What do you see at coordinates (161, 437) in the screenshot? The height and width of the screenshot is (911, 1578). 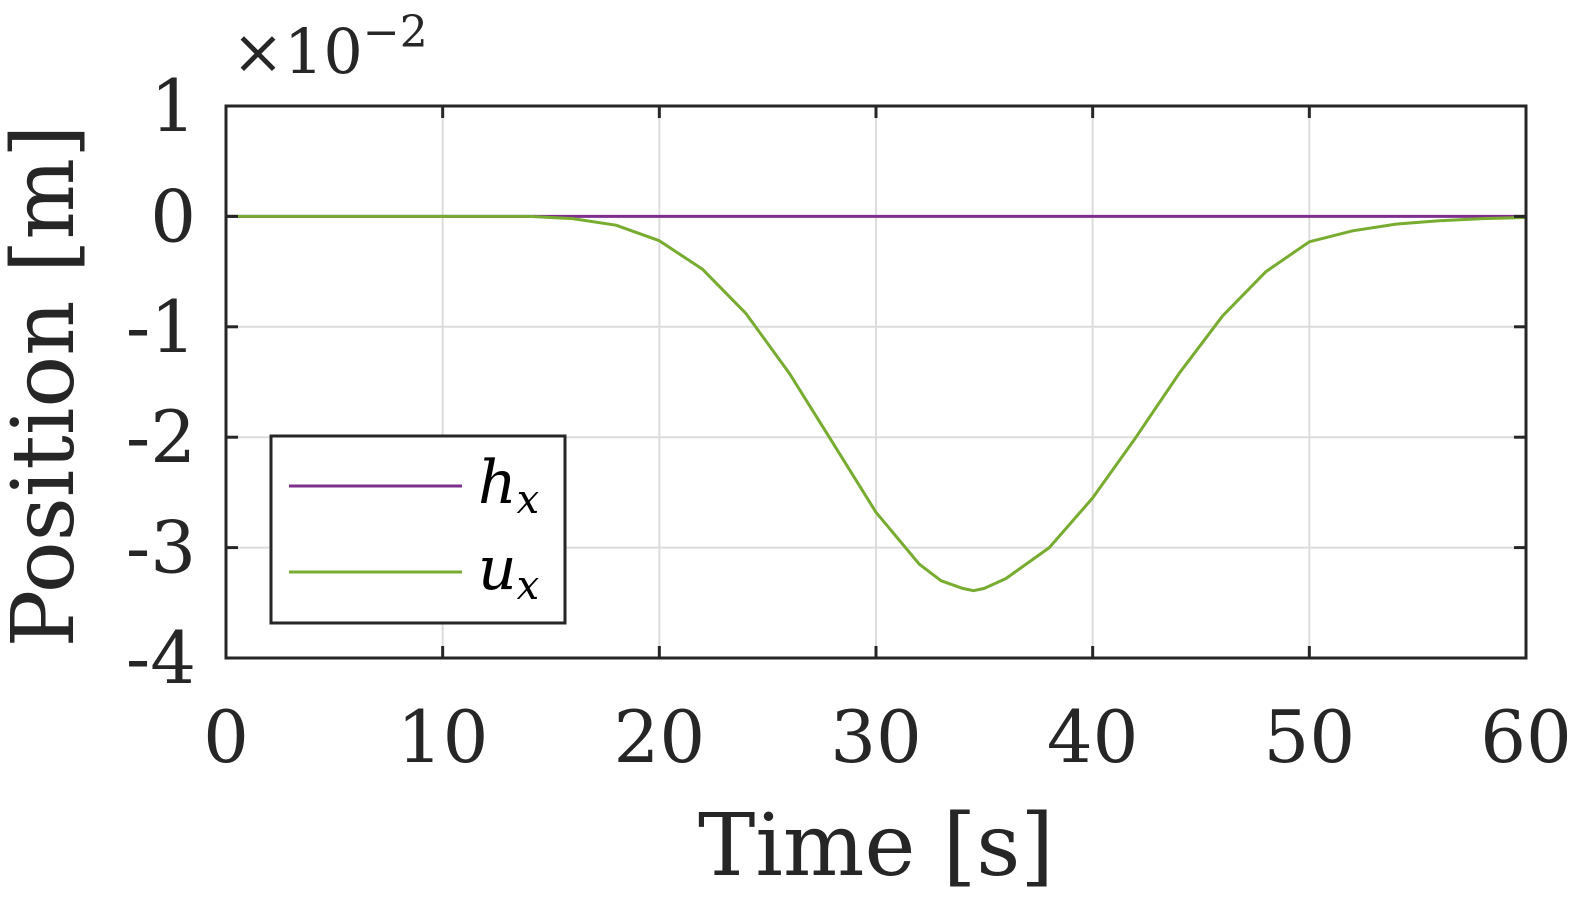 I see `y-tick-label: -2` at bounding box center [161, 437].